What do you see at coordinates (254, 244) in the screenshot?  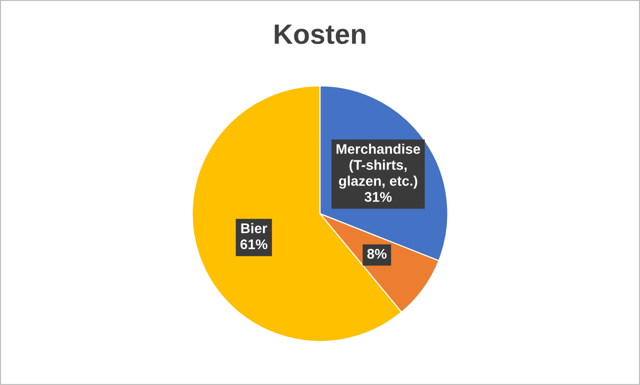 I see `data-label: 61%` at bounding box center [254, 244].